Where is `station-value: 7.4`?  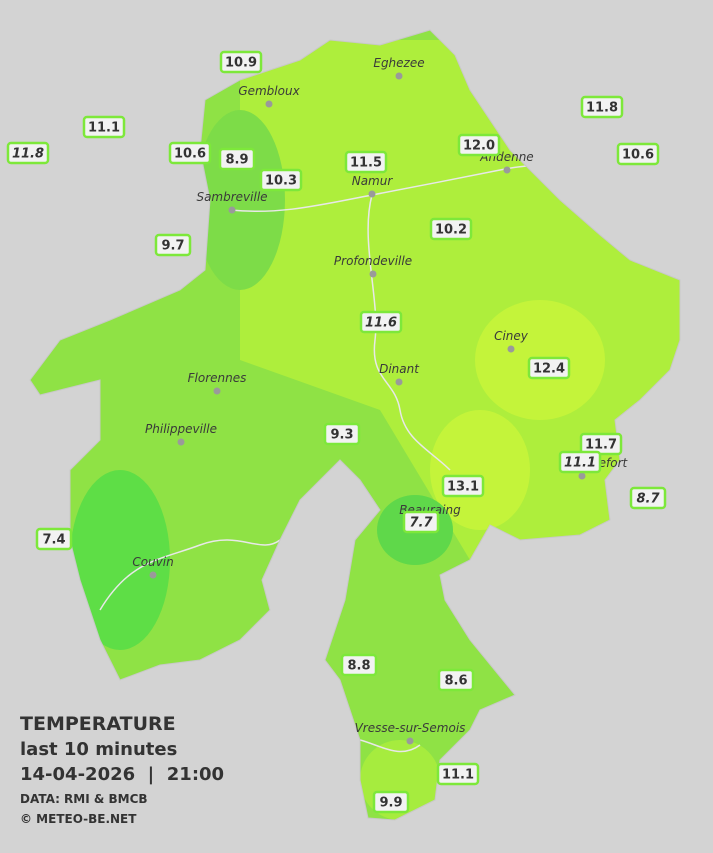
station-value: 7.4 is located at coordinates (53, 540).